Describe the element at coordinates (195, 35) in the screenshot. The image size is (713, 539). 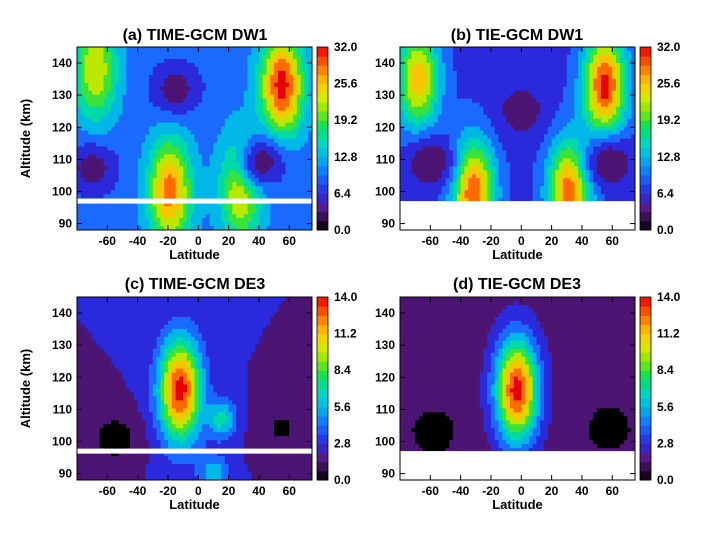
I see `panel-title: (a) TIME-GCM DW1` at that location.